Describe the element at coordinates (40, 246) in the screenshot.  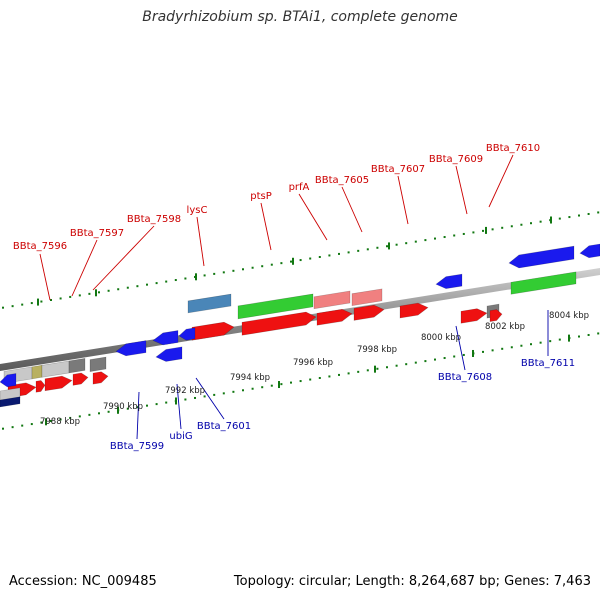
I see `label-bbta-7596: BBta_7596` at that location.